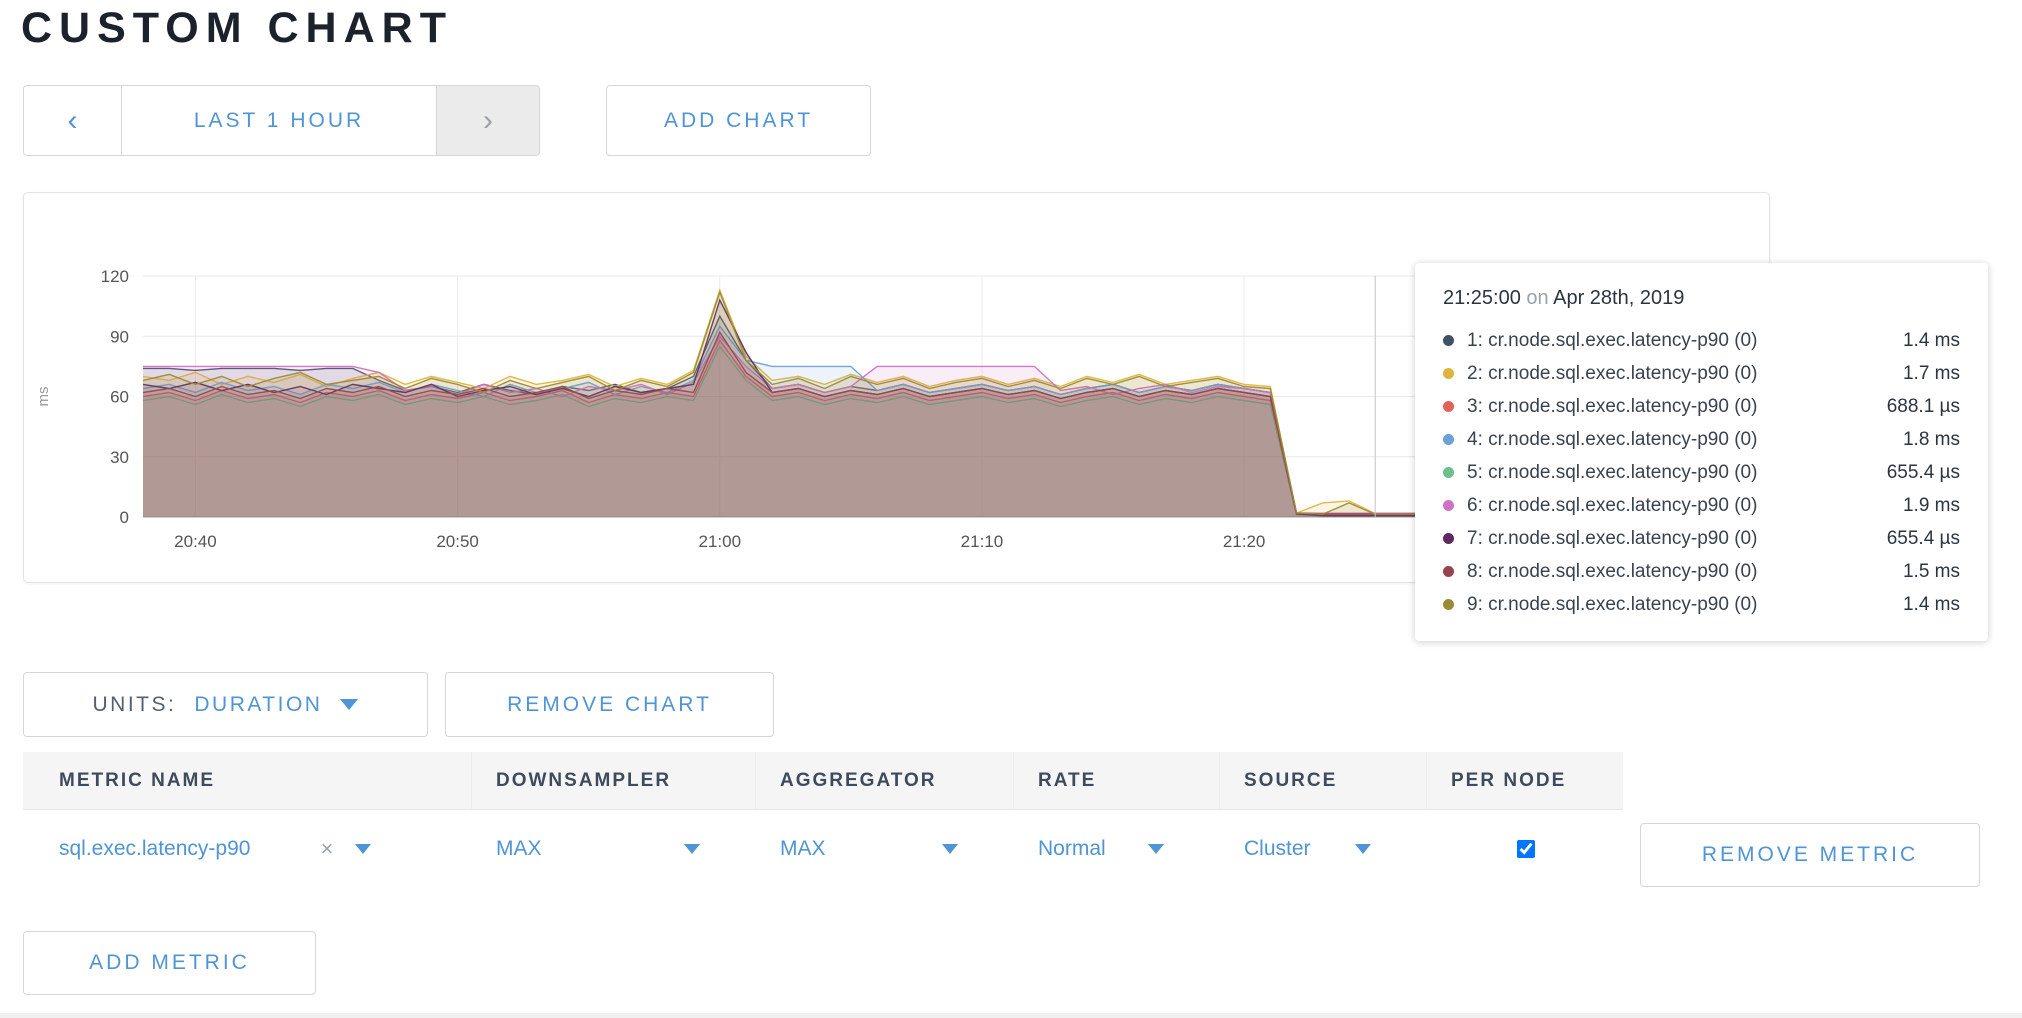 The width and height of the screenshot is (2022, 1018). What do you see at coordinates (134, 704) in the screenshot?
I see `units-label: UNITS:` at bounding box center [134, 704].